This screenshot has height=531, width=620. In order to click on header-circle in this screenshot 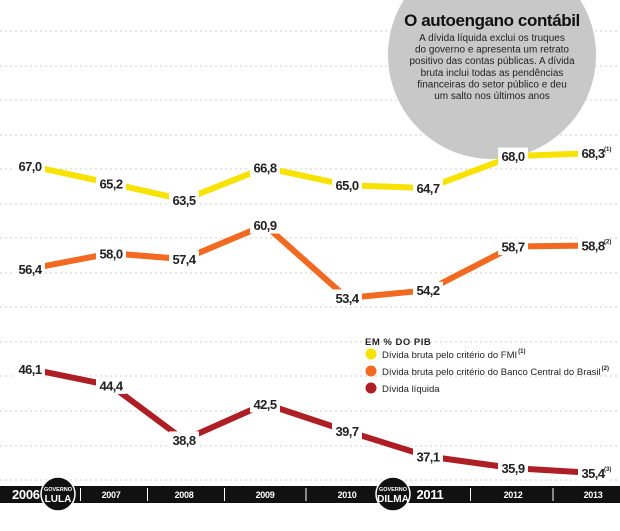, I will do `click(492, 79)`.